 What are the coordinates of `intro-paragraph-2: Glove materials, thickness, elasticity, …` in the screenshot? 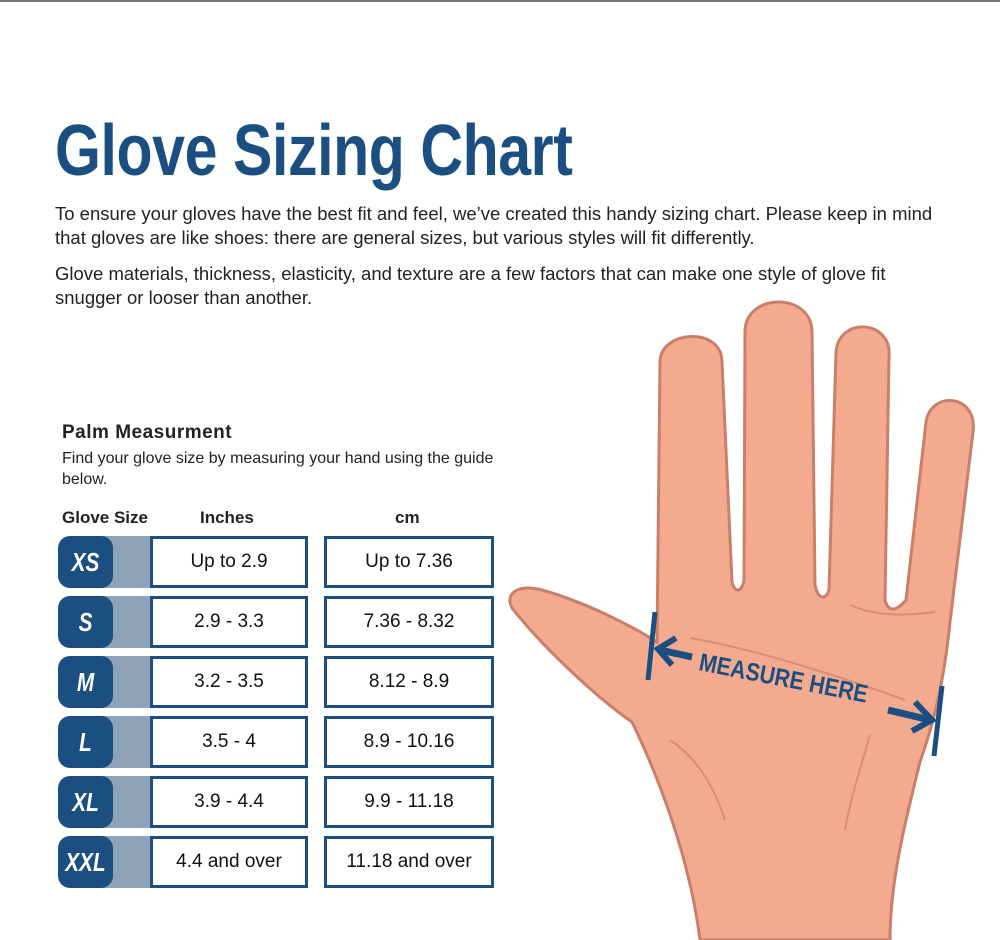 It's located at (470, 285).